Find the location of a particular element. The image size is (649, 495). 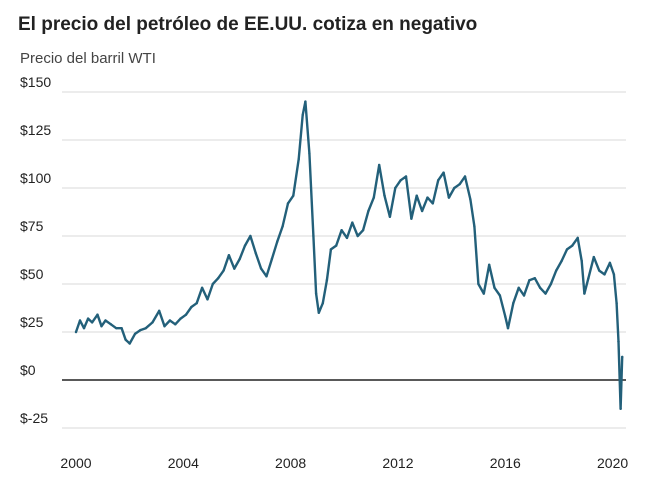

x-axis-tick-labels: 2000 2004 2008 2012 2016 2020 is located at coordinates (344, 463).